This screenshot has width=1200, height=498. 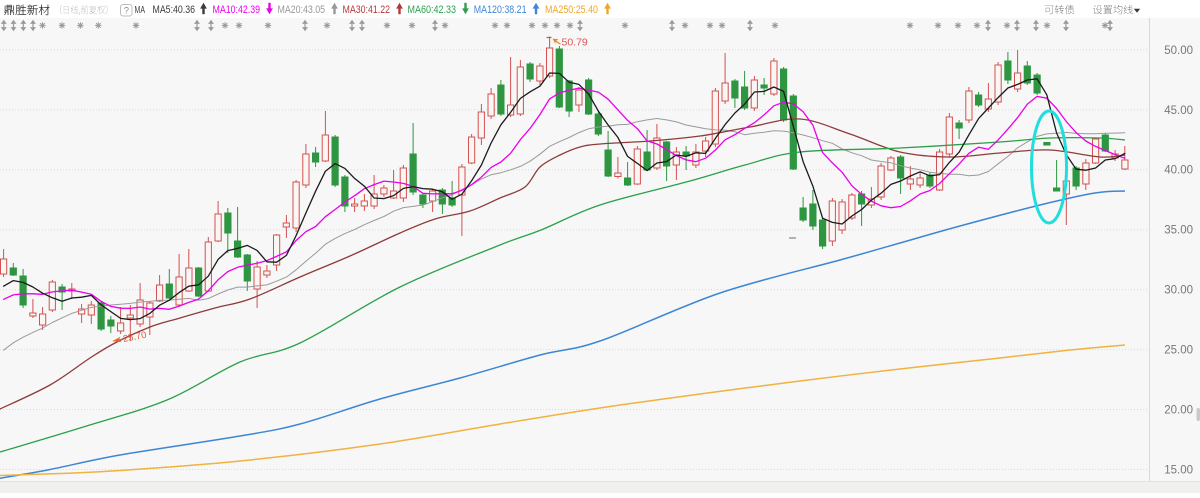 What do you see at coordinates (1178, 231) in the screenshot?
I see `svg-text: 35.00` at bounding box center [1178, 231].